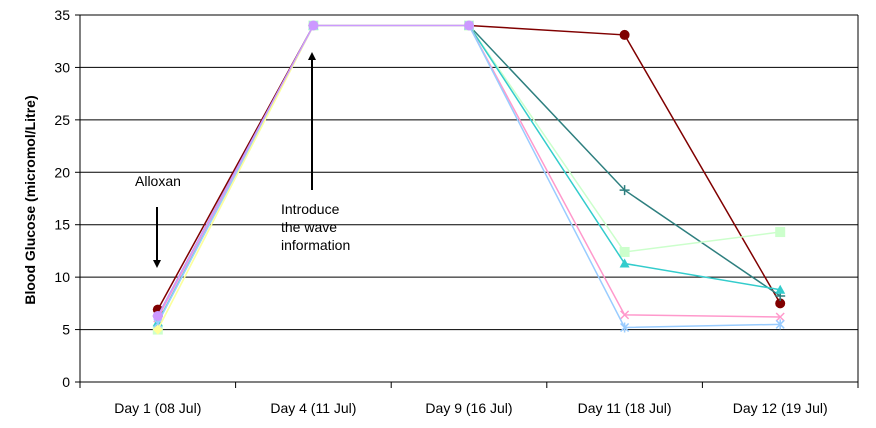 The image size is (876, 428). I want to click on x-tick-label: Day 12 (19 Jul), so click(780, 408).